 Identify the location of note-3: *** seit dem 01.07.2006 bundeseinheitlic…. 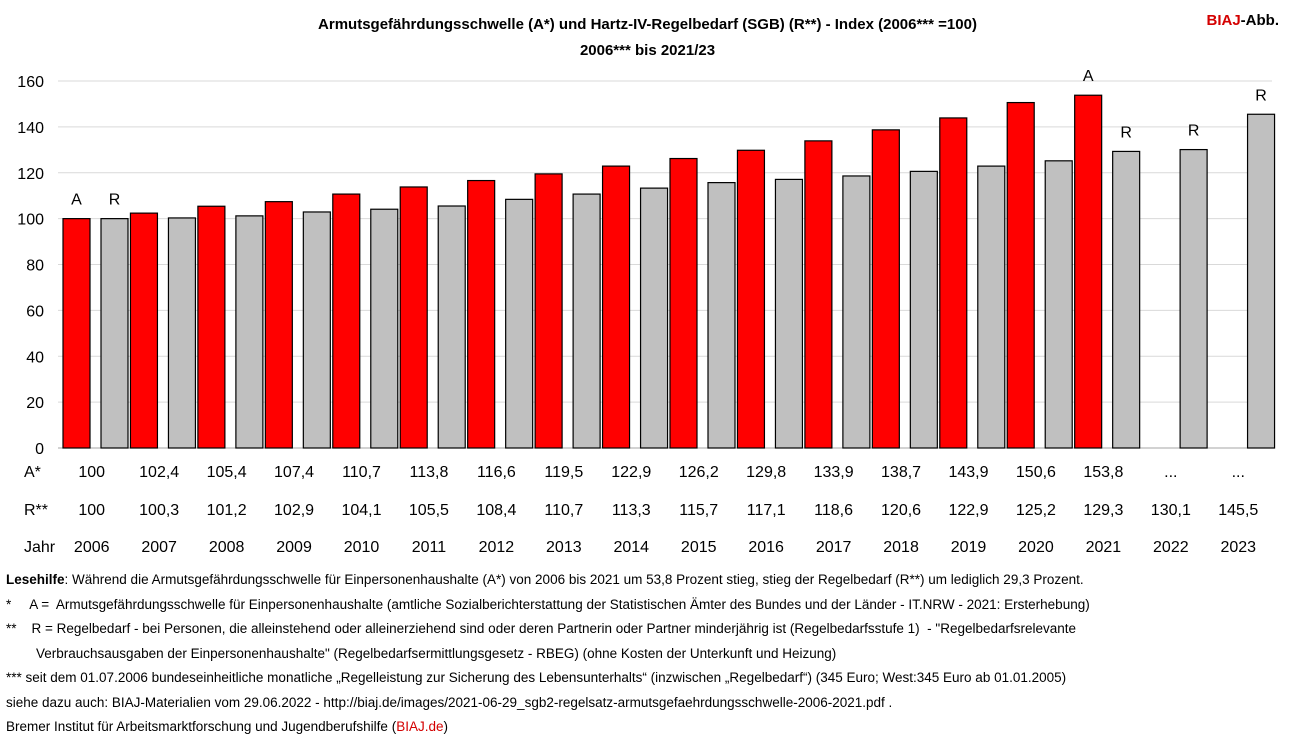
(536, 677).